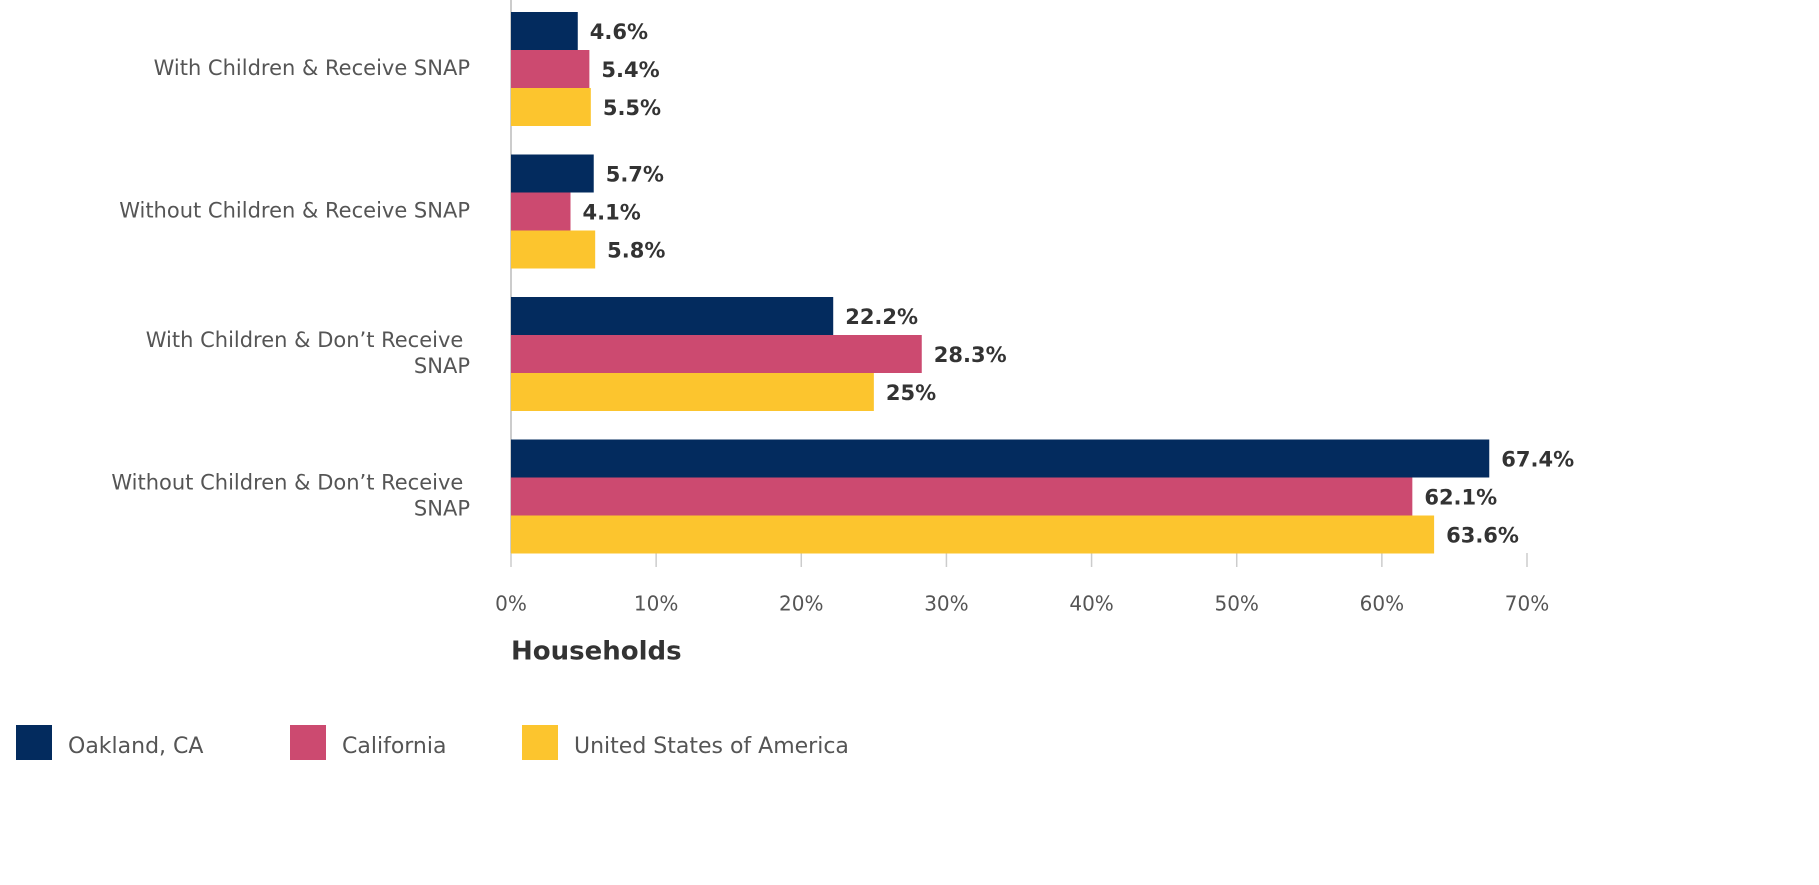  Describe the element at coordinates (1527, 604) in the screenshot. I see `x-tick-label: 70%` at that location.